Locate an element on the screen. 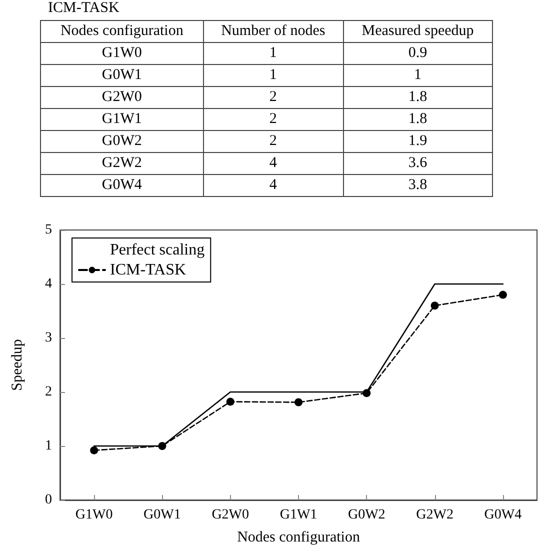 The image size is (540, 550). text: Number of nodes is located at coordinates (273, 31).